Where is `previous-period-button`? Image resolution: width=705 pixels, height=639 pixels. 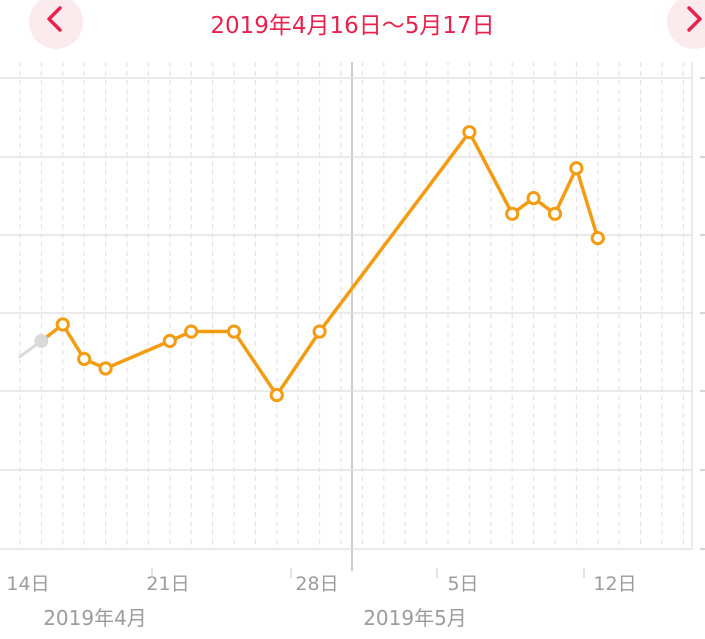
previous-period-button is located at coordinates (56, 24).